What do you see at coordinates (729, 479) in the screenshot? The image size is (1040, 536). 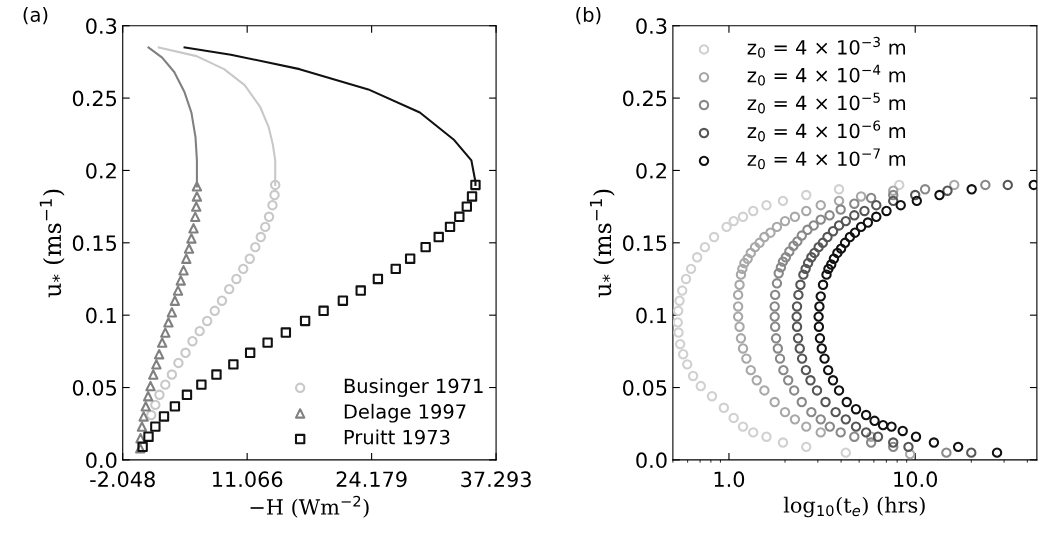 I see `x-tick-label: 1.0` at bounding box center [729, 479].